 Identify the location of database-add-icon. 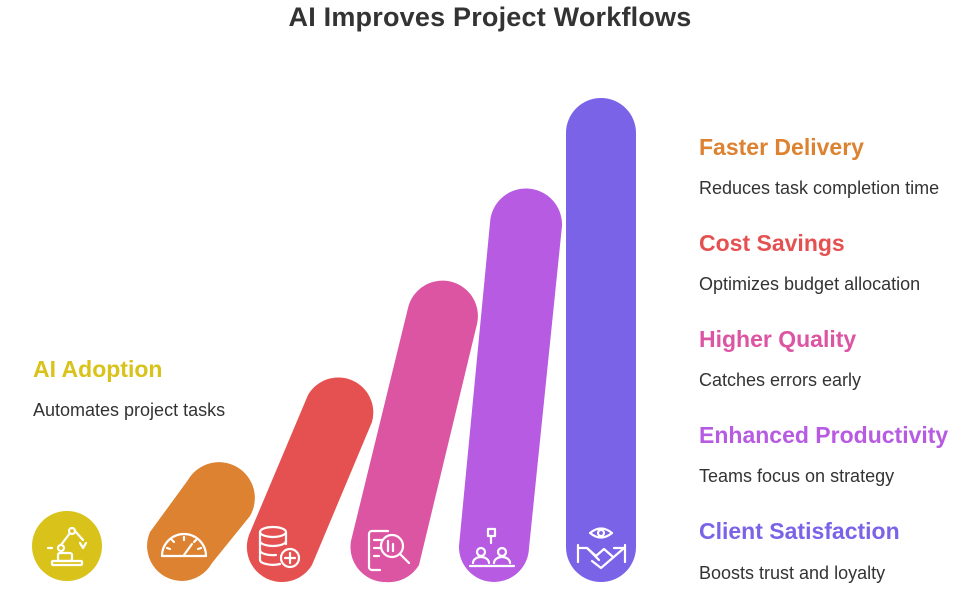
(279, 547).